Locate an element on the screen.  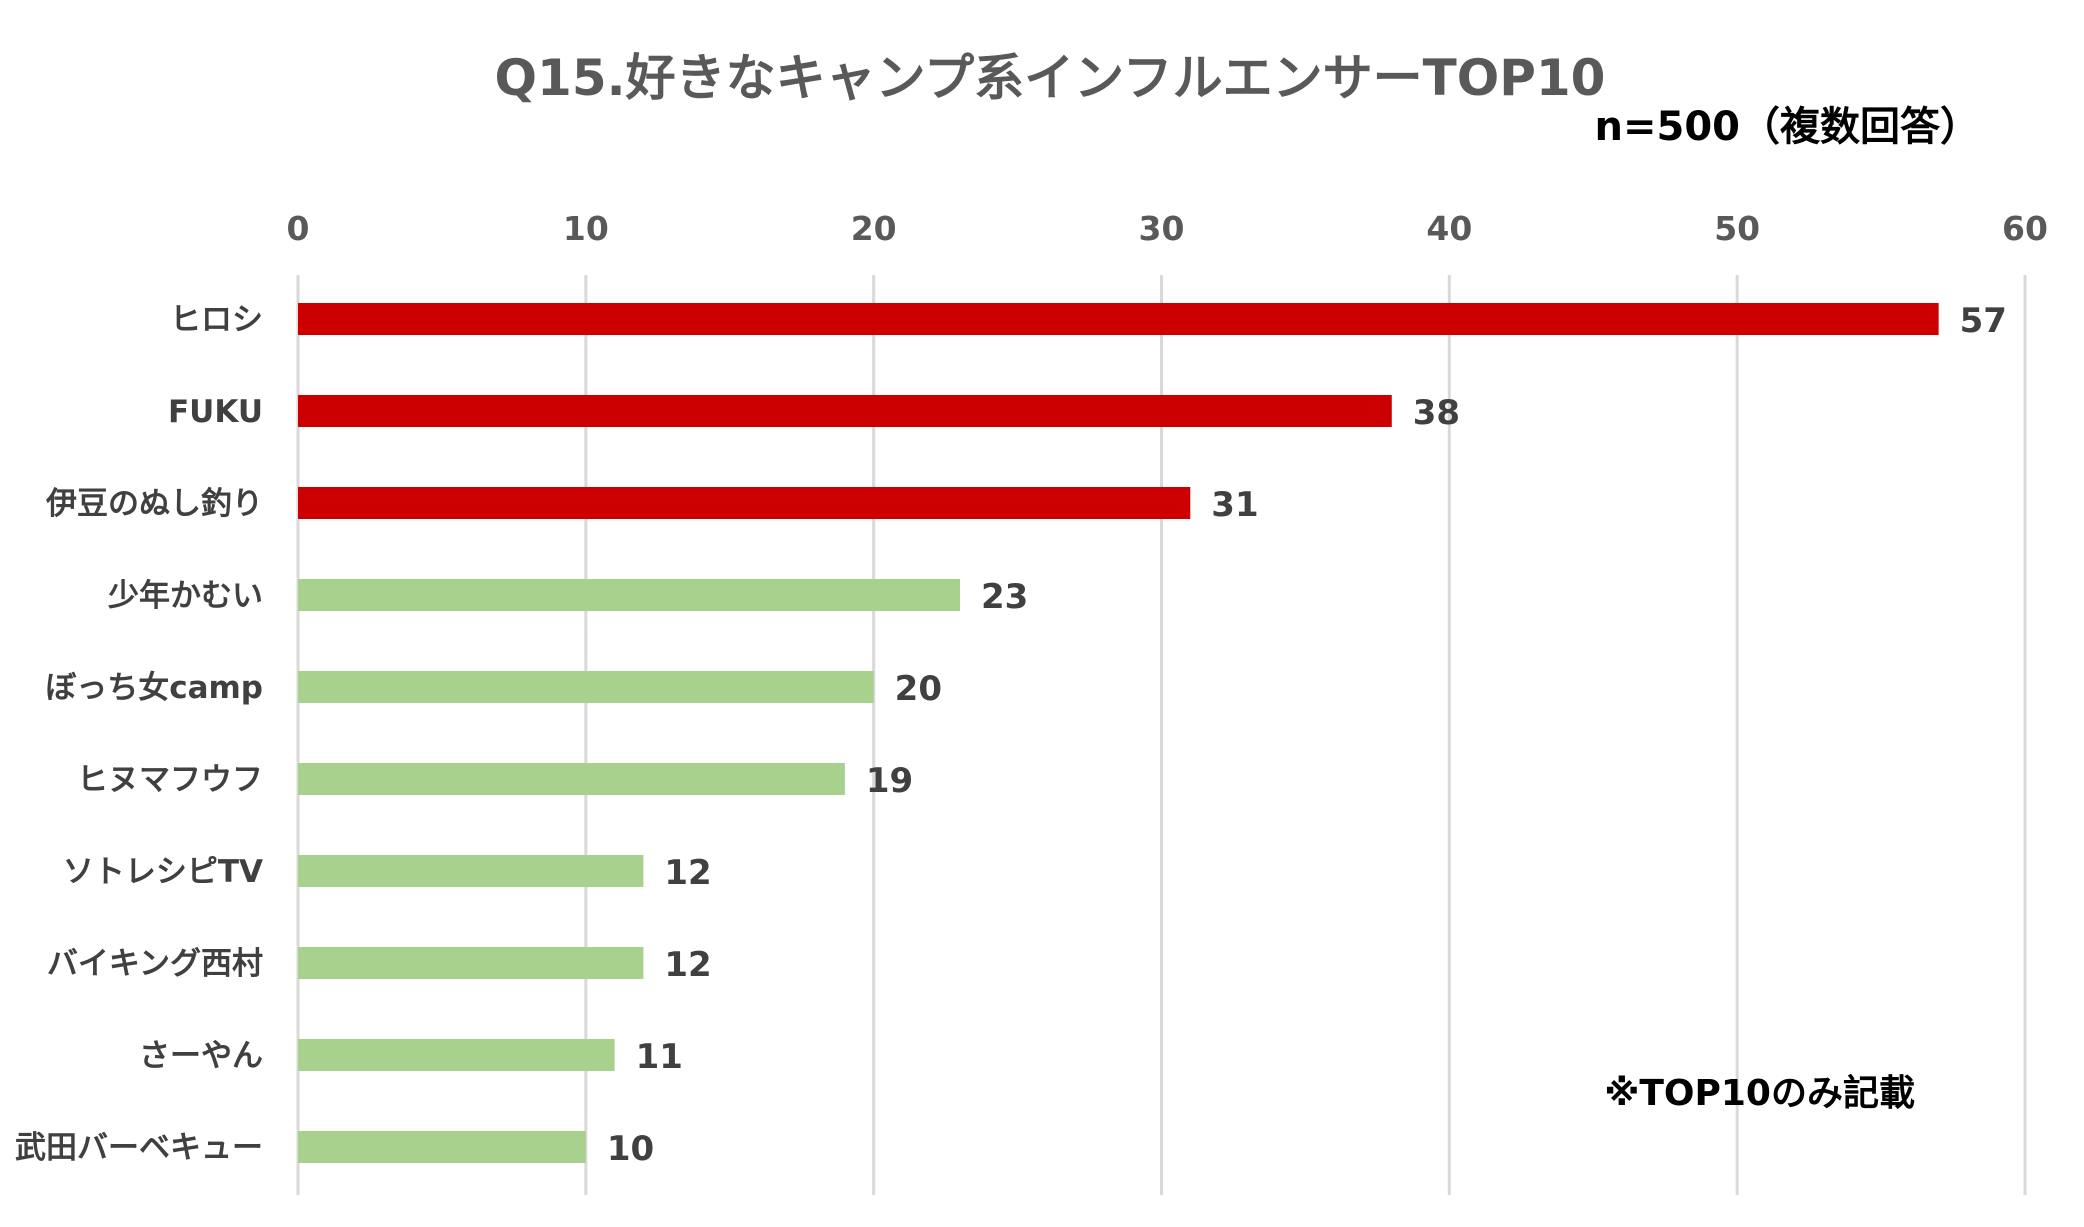
category-label: ヒヌマフウフ is located at coordinates (170, 780).